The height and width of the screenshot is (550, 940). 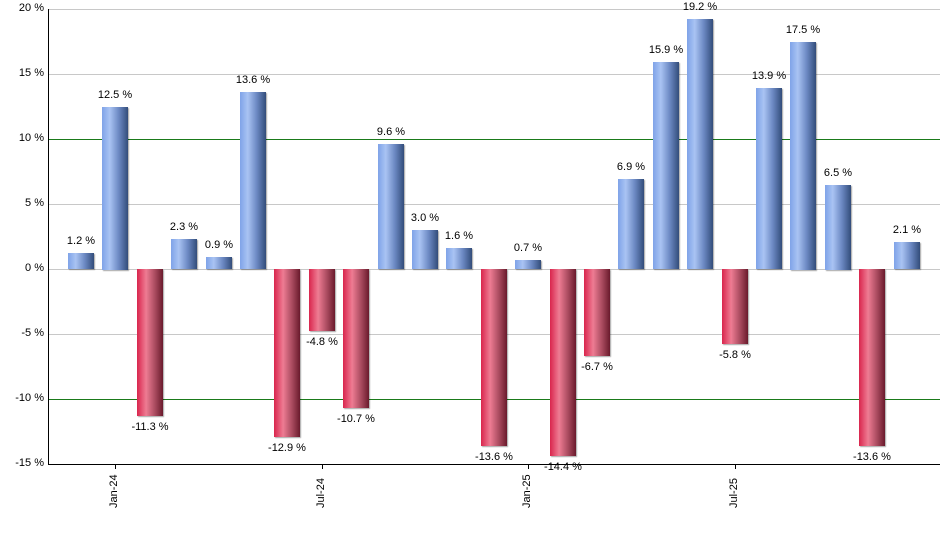 I want to click on x-axis, so click(x=494, y=464).